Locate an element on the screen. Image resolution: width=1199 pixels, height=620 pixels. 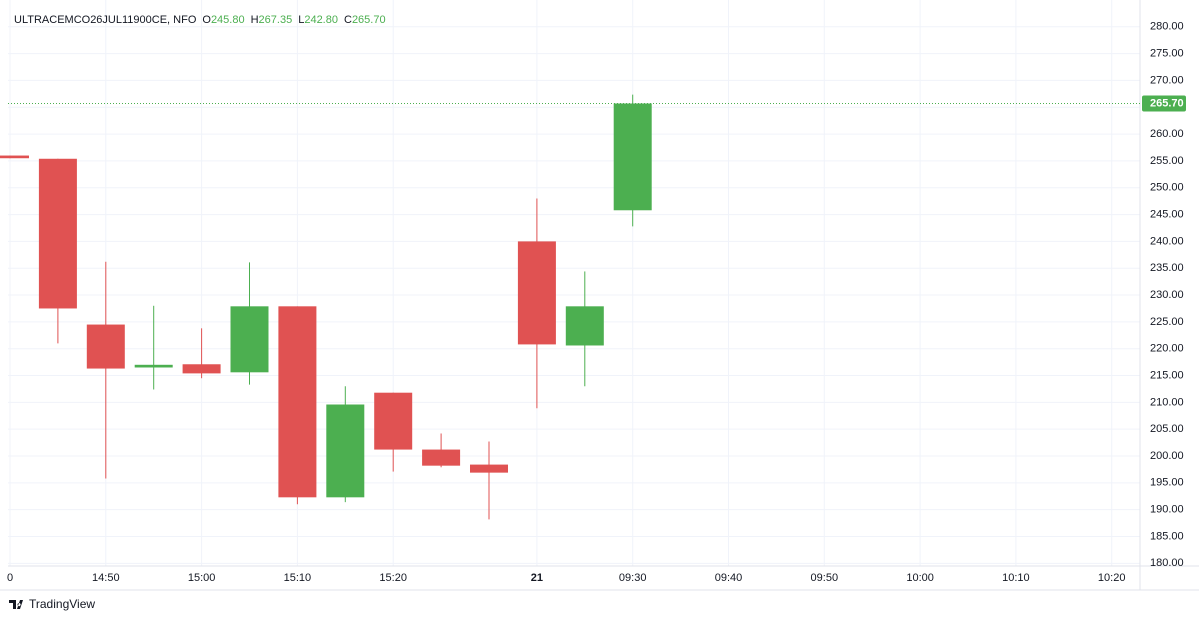
x-tick-label: 15:10 is located at coordinates (298, 578).